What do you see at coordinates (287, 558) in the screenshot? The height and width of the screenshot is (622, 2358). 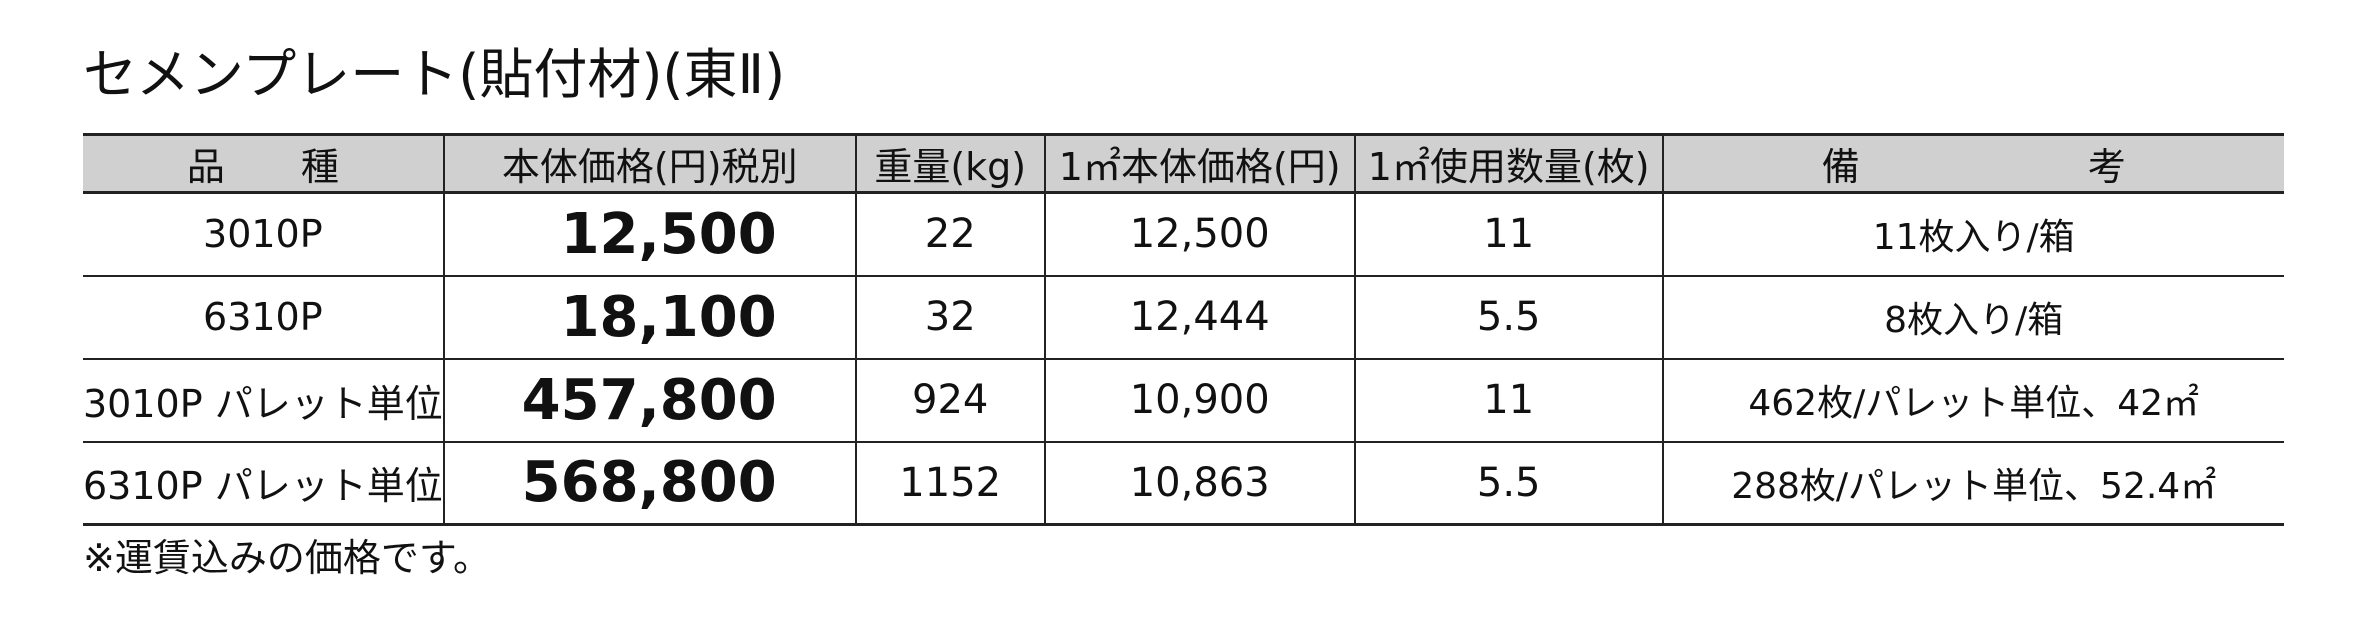 I see `footnote: ※運賃込みの価格です。` at bounding box center [287, 558].